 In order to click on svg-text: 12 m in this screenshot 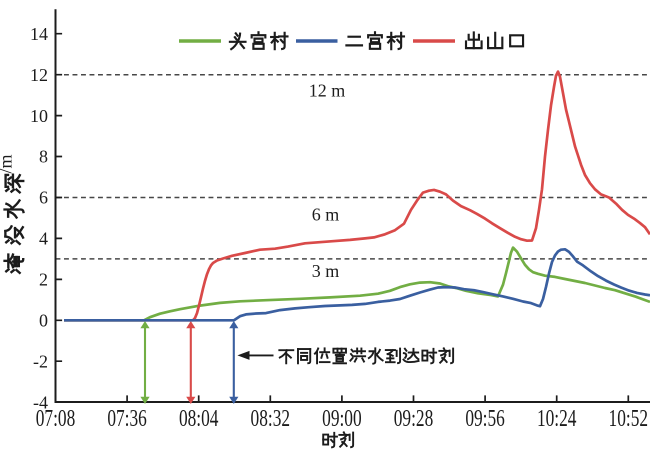, I will do `click(327, 91)`.